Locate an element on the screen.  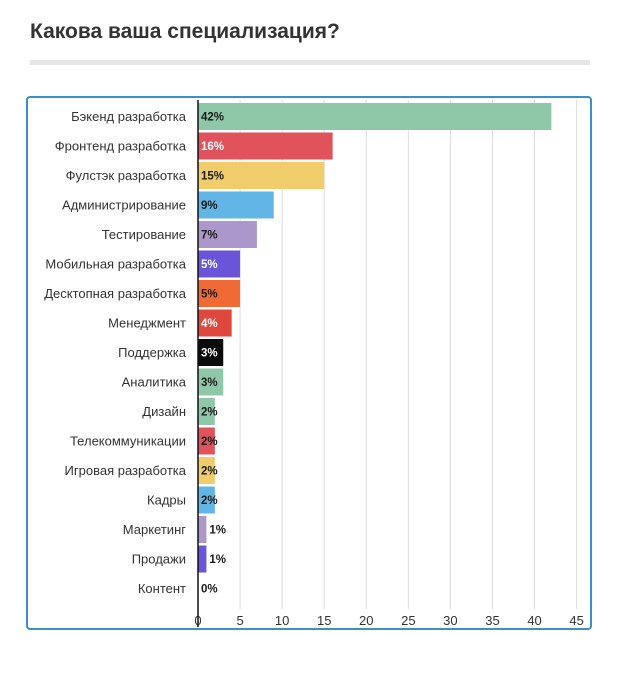
x-tick-label: 20 is located at coordinates (366, 620).